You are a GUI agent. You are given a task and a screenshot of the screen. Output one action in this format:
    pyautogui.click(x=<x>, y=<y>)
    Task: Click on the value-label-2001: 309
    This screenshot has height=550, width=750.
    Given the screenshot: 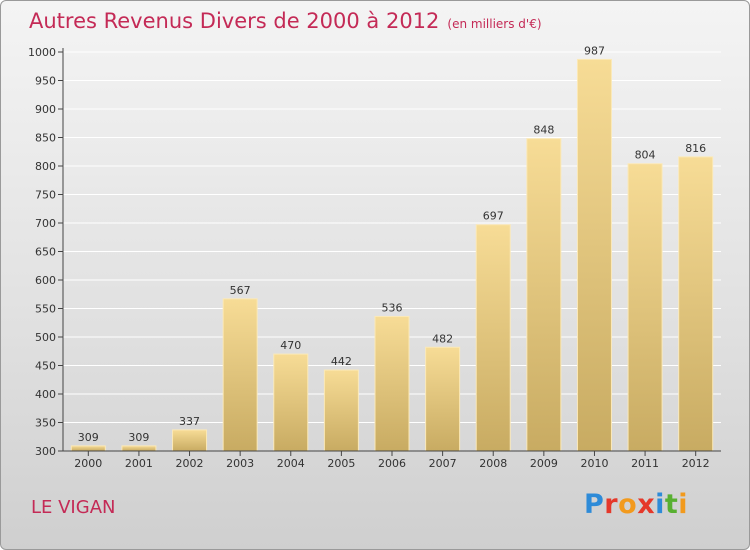 What is the action you would take?
    pyautogui.click(x=138, y=437)
    